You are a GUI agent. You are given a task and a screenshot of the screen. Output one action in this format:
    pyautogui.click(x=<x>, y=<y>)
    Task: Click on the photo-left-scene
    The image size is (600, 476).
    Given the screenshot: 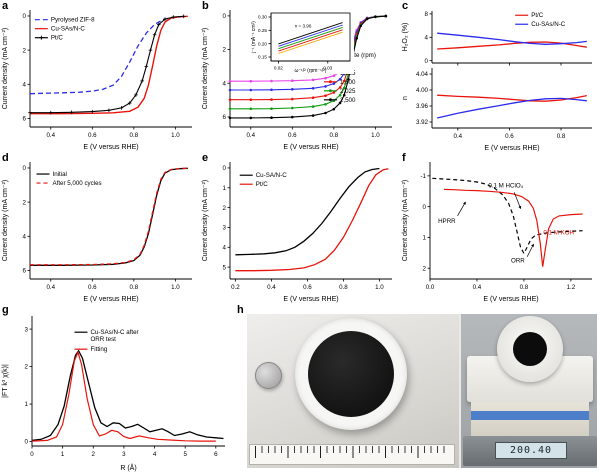 What is the action you would take?
    pyautogui.click(x=353, y=391)
    